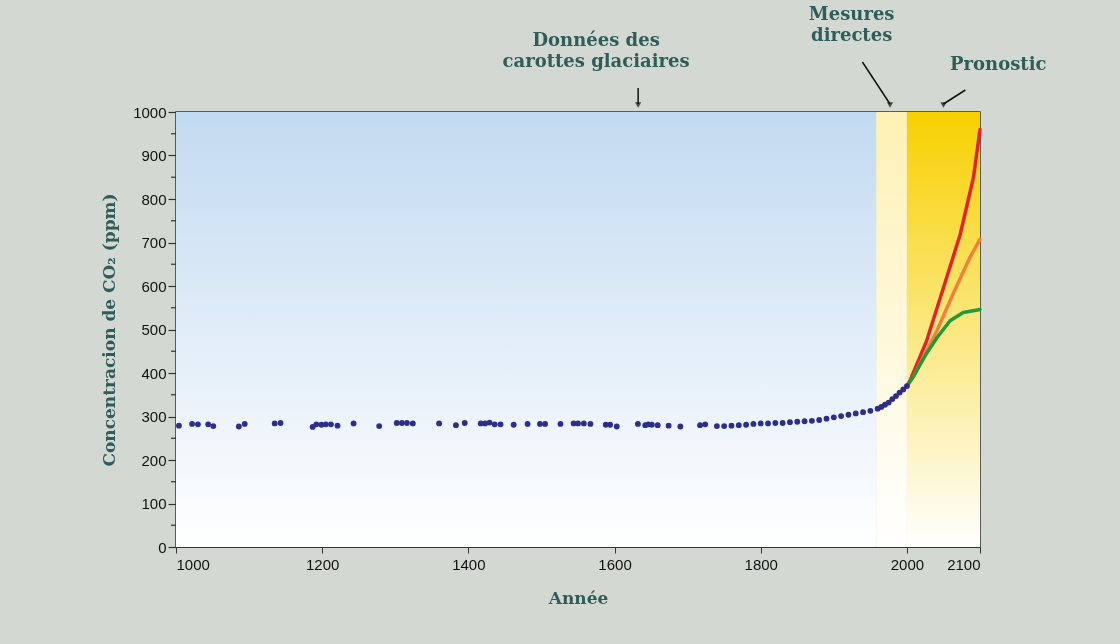  What do you see at coordinates (615, 564) in the screenshot?
I see `x-tick-label: 1600` at bounding box center [615, 564].